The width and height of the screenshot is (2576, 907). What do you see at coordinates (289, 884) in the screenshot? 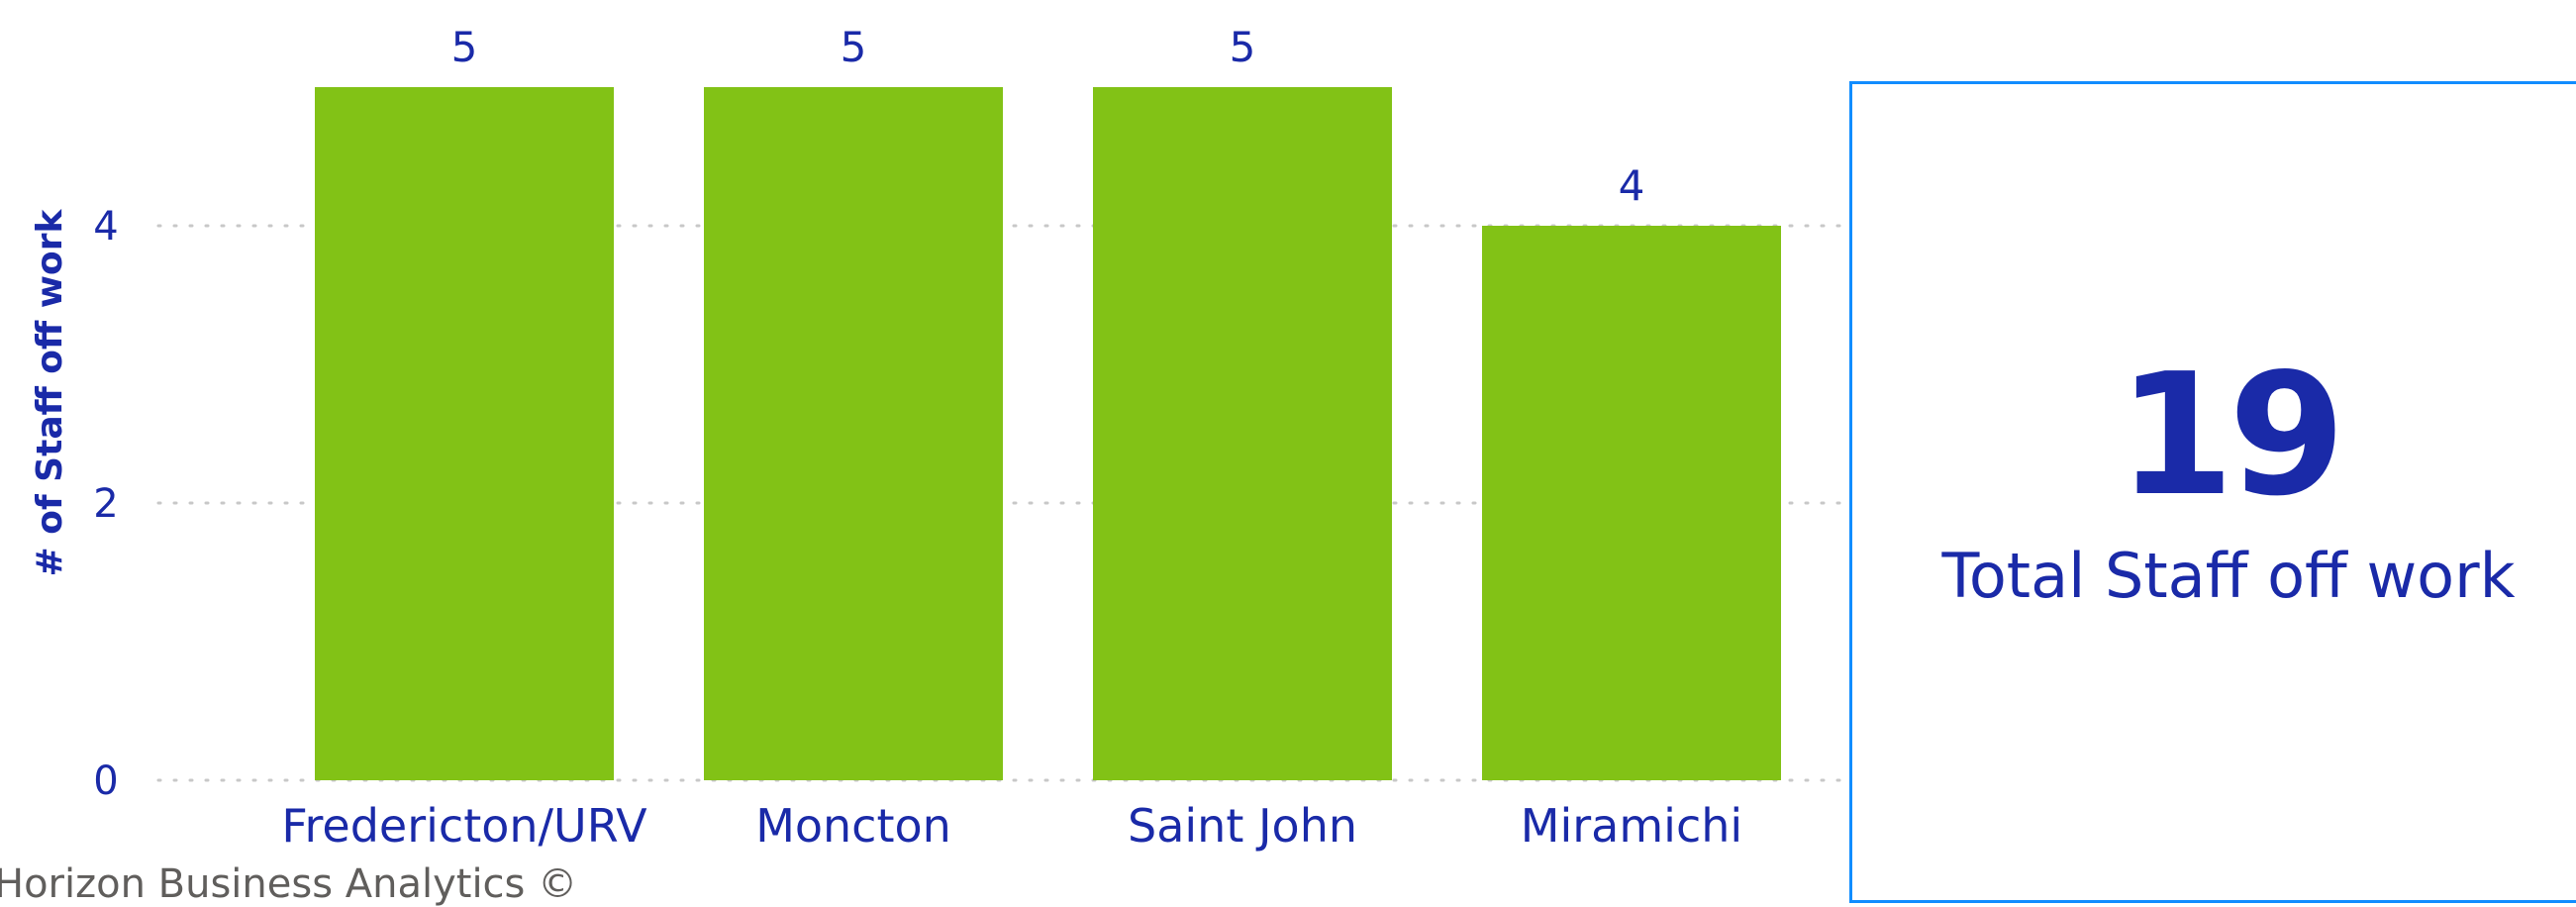
I see `footer-branding: Horizon Business Analytics ©` at bounding box center [289, 884].